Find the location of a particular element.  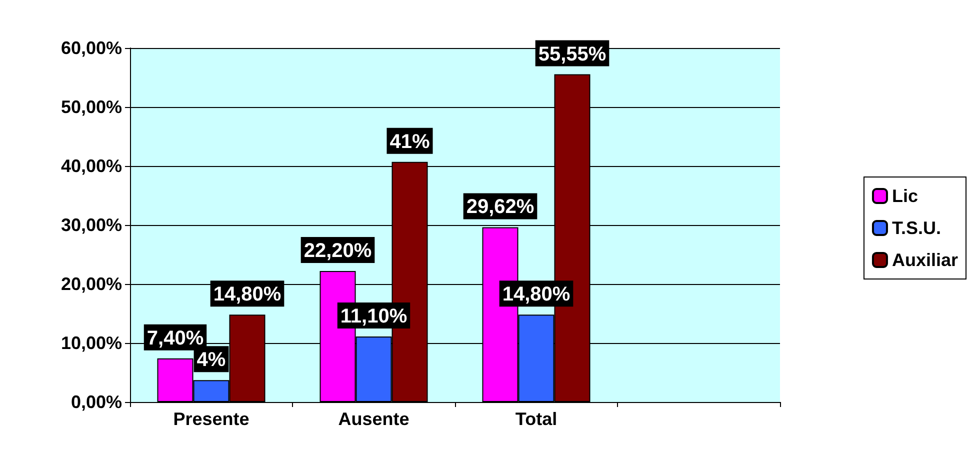

data-label: 29,62% is located at coordinates (500, 207).